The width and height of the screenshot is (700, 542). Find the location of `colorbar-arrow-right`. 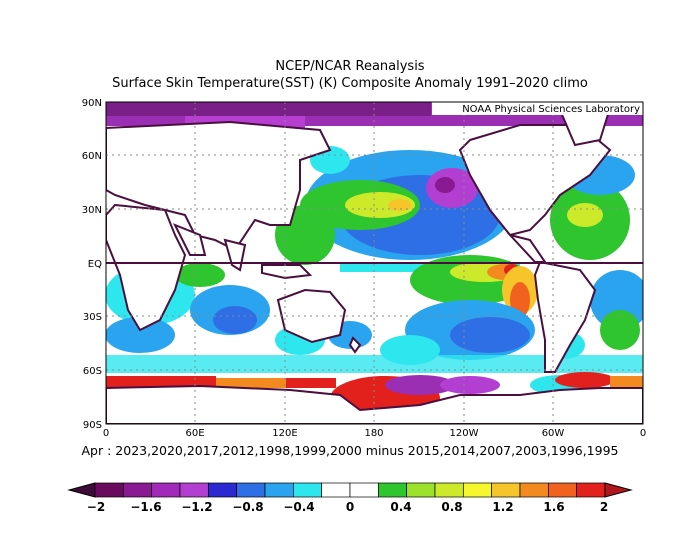

colorbar-arrow-right is located at coordinates (618, 490).